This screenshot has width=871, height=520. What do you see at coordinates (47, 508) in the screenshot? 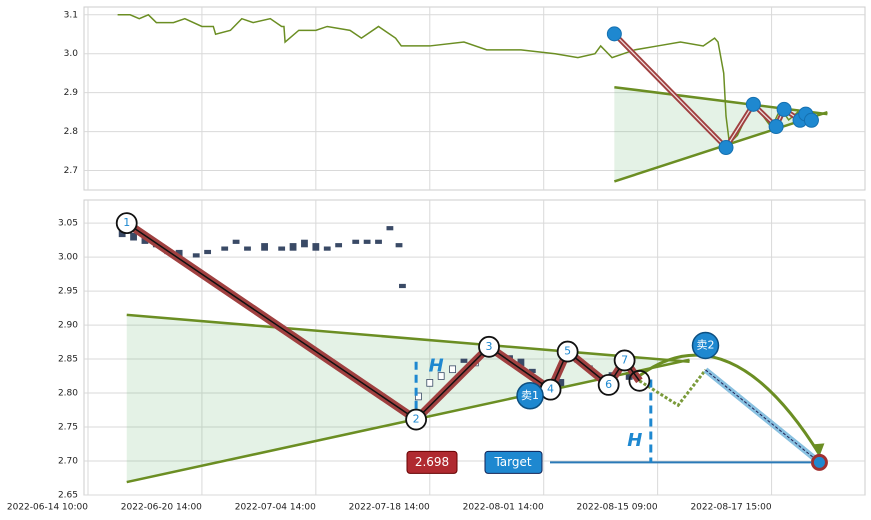
I see `x-tick-label: 2022-06-14 10:00` at bounding box center [47, 508].